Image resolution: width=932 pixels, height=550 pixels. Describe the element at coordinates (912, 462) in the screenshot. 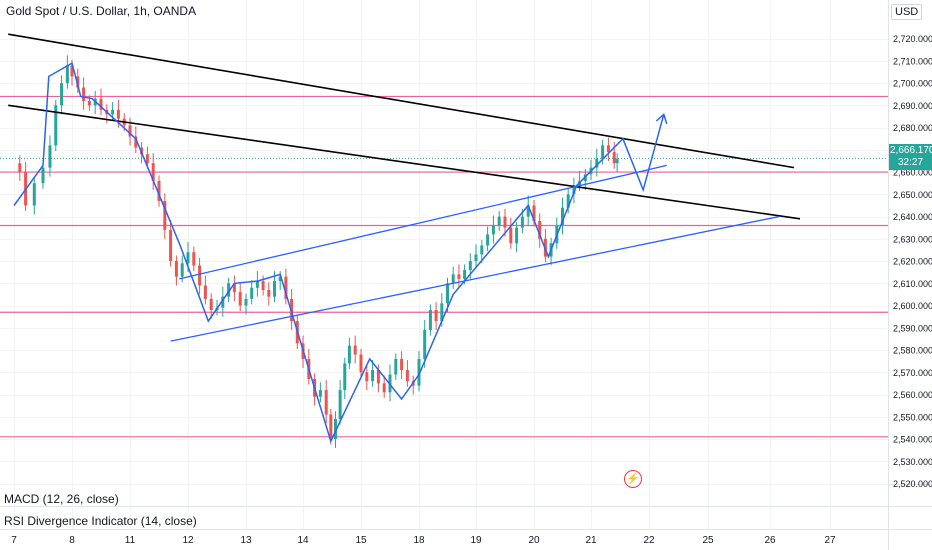

I see `price-tick-label: 2,530.000` at that location.